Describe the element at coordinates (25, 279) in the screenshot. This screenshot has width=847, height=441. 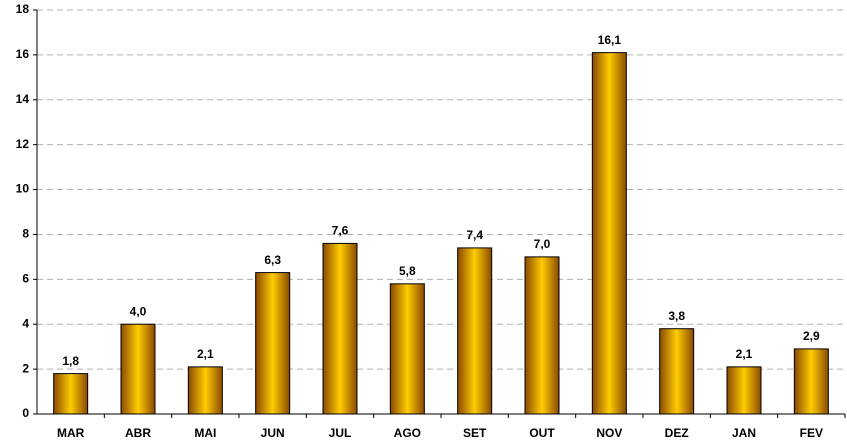
I see `y-tick-label: 6` at that location.